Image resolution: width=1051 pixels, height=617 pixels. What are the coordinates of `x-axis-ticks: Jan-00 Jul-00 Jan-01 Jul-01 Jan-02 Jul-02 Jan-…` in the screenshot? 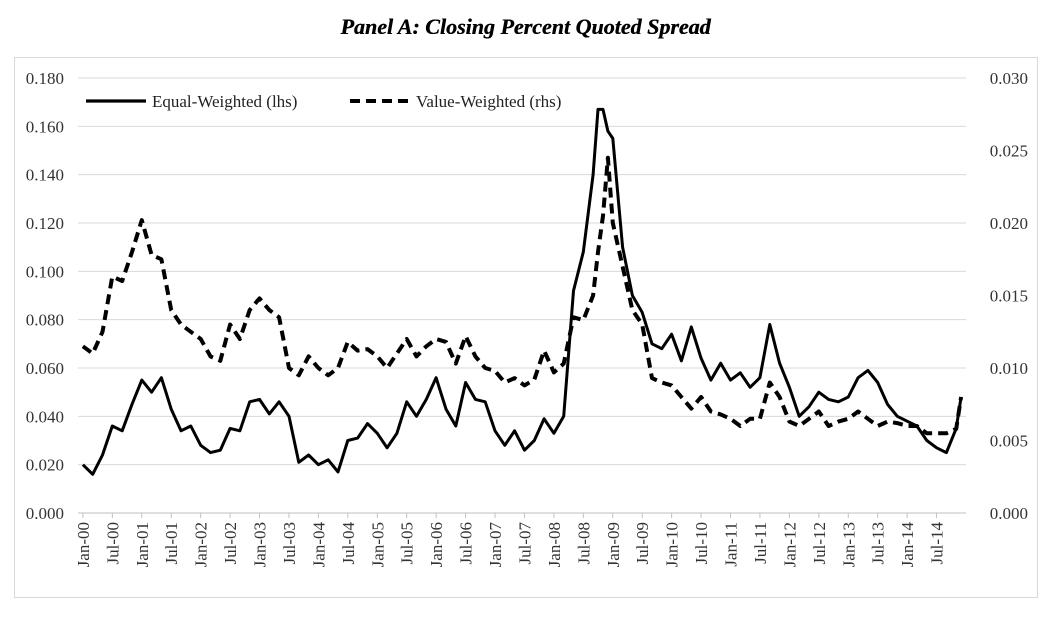 It's located at (510, 540).